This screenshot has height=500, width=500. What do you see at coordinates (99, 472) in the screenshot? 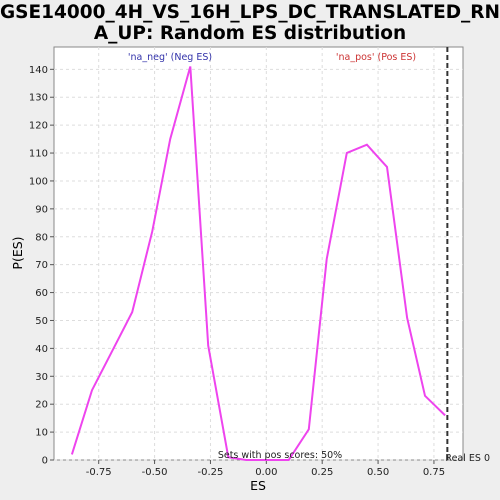
I see `x-tick-label: -0.75` at bounding box center [99, 472].